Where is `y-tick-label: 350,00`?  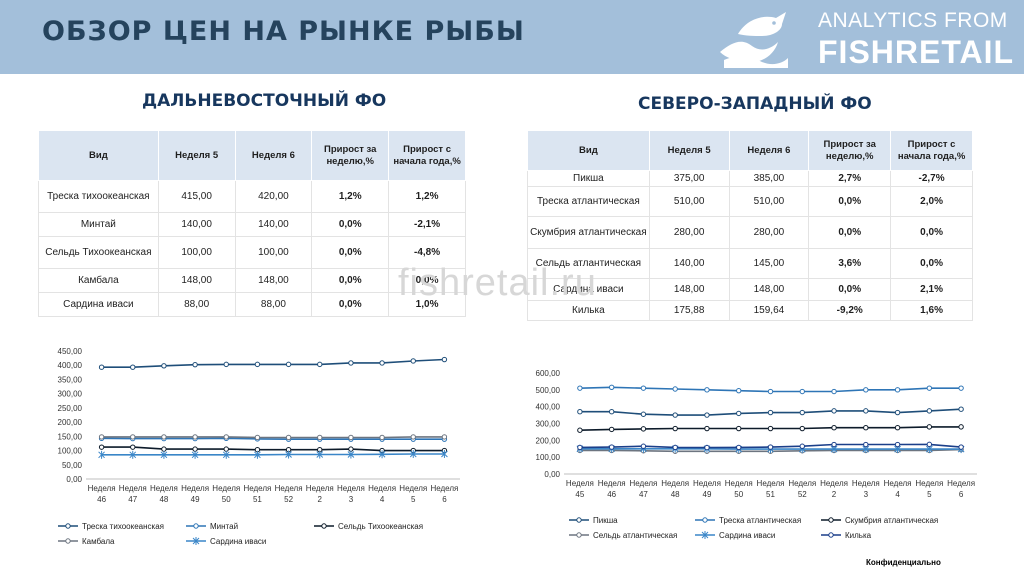 y-tick-label: 350,00 is located at coordinates (70, 379).